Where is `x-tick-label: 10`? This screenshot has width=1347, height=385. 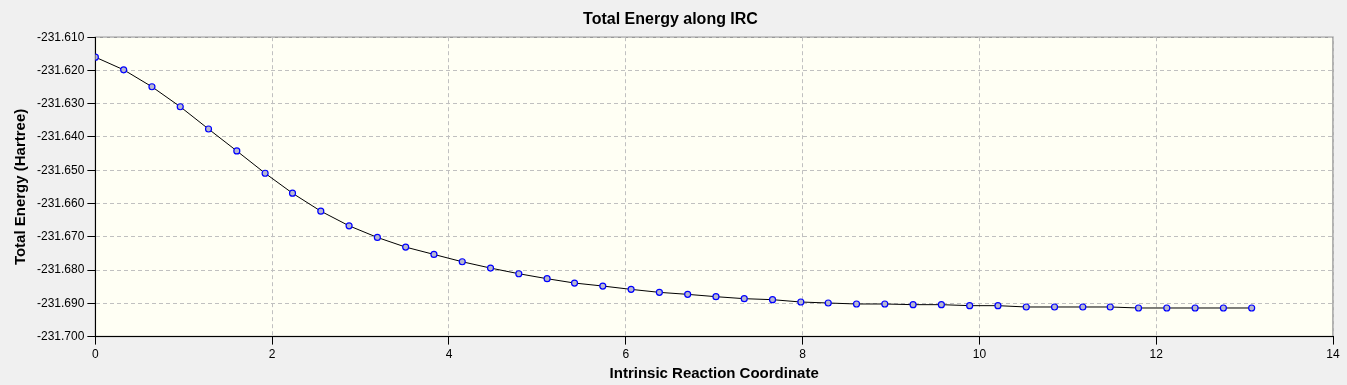
x-tick-label: 10 is located at coordinates (979, 354).